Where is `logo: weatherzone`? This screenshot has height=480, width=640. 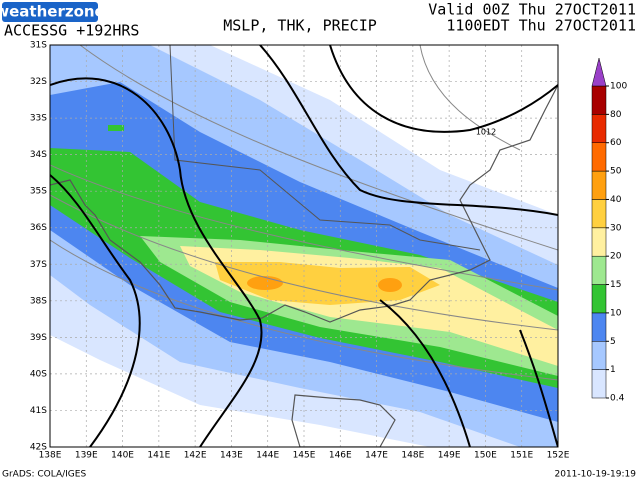
logo: weatherzone is located at coordinates (52, 12).